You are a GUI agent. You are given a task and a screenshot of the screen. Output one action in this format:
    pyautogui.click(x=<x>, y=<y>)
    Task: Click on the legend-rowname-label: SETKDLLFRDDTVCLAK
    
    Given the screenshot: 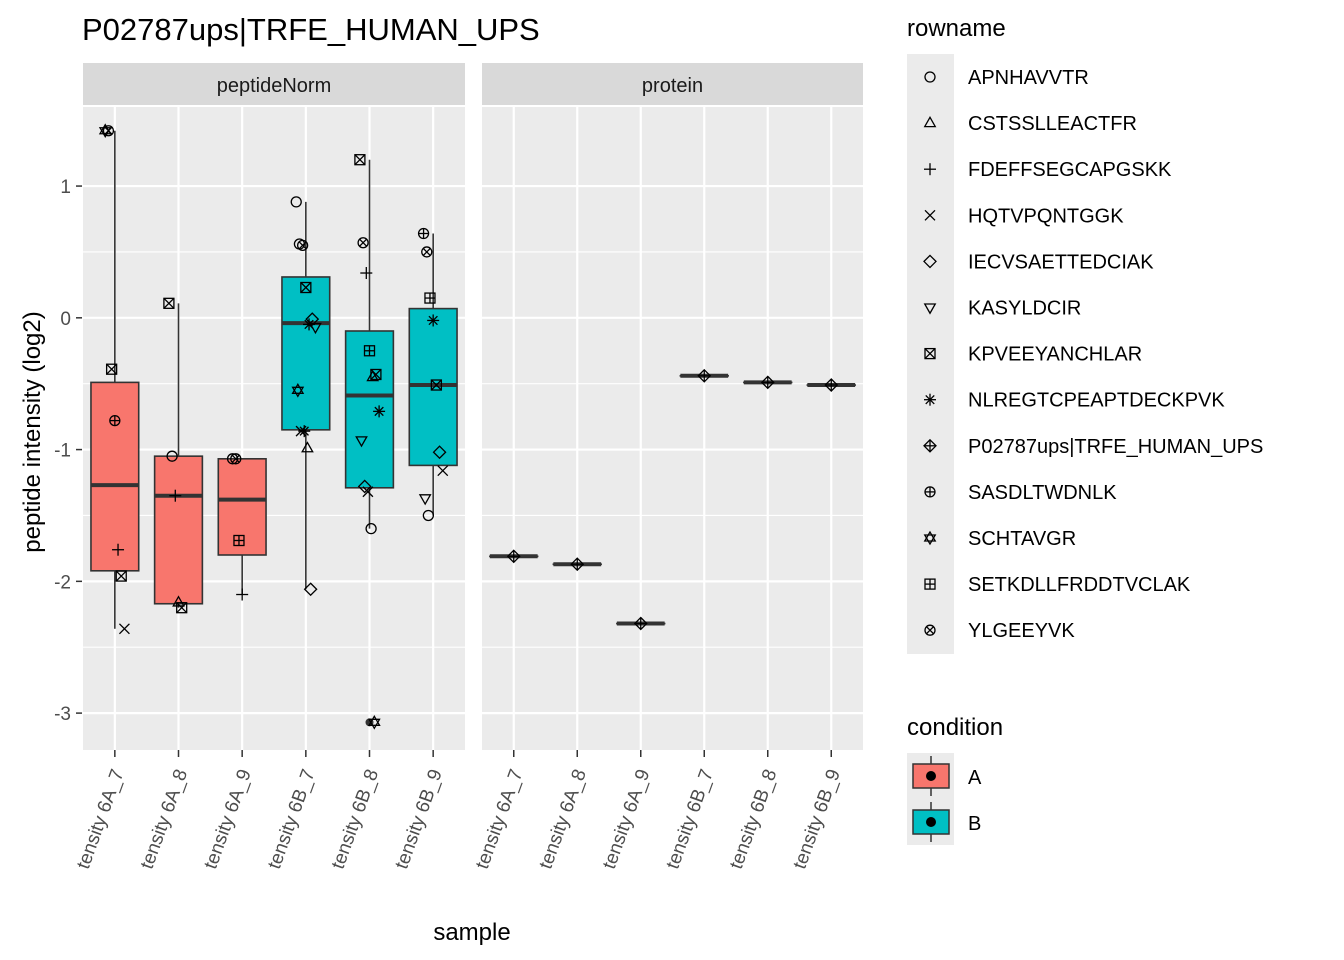 What is the action you would take?
    pyautogui.click(x=1079, y=585)
    